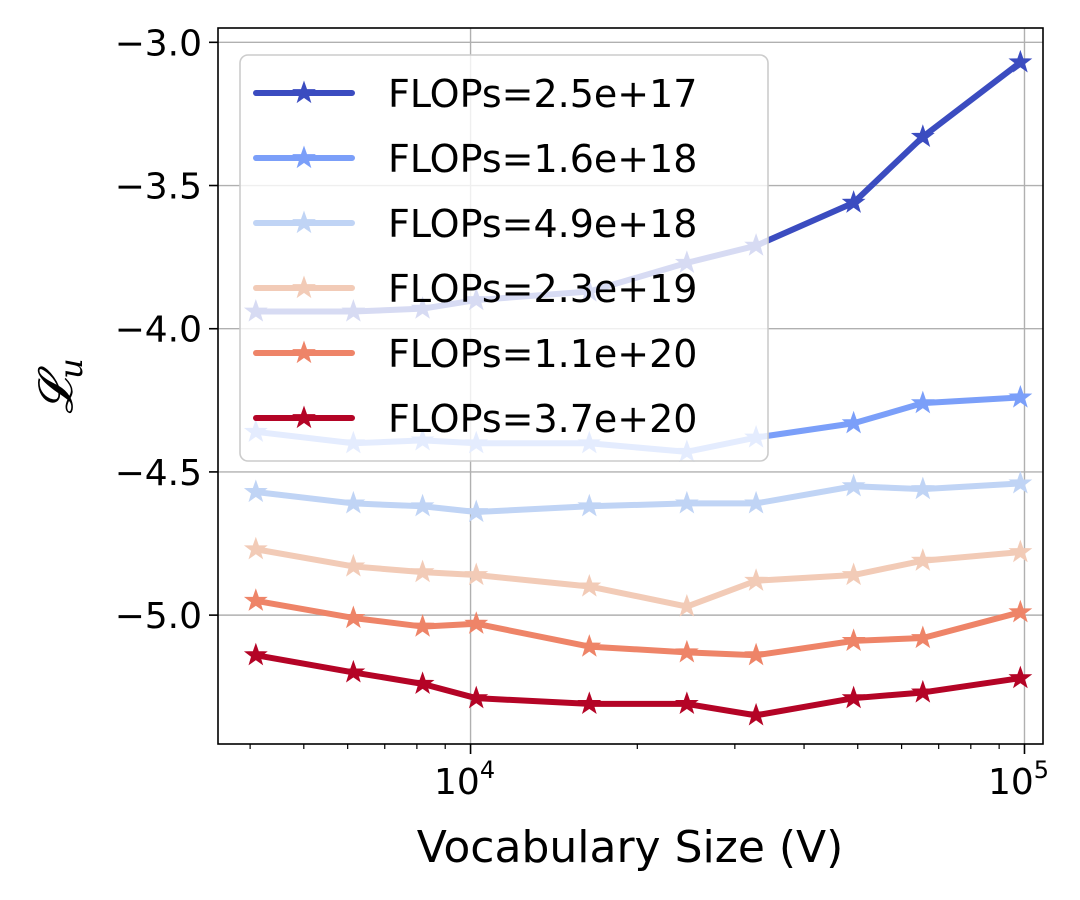 This screenshot has width=1080, height=900. I want to click on legend-item: FLOPs=2.3e+19, so click(475, 289).